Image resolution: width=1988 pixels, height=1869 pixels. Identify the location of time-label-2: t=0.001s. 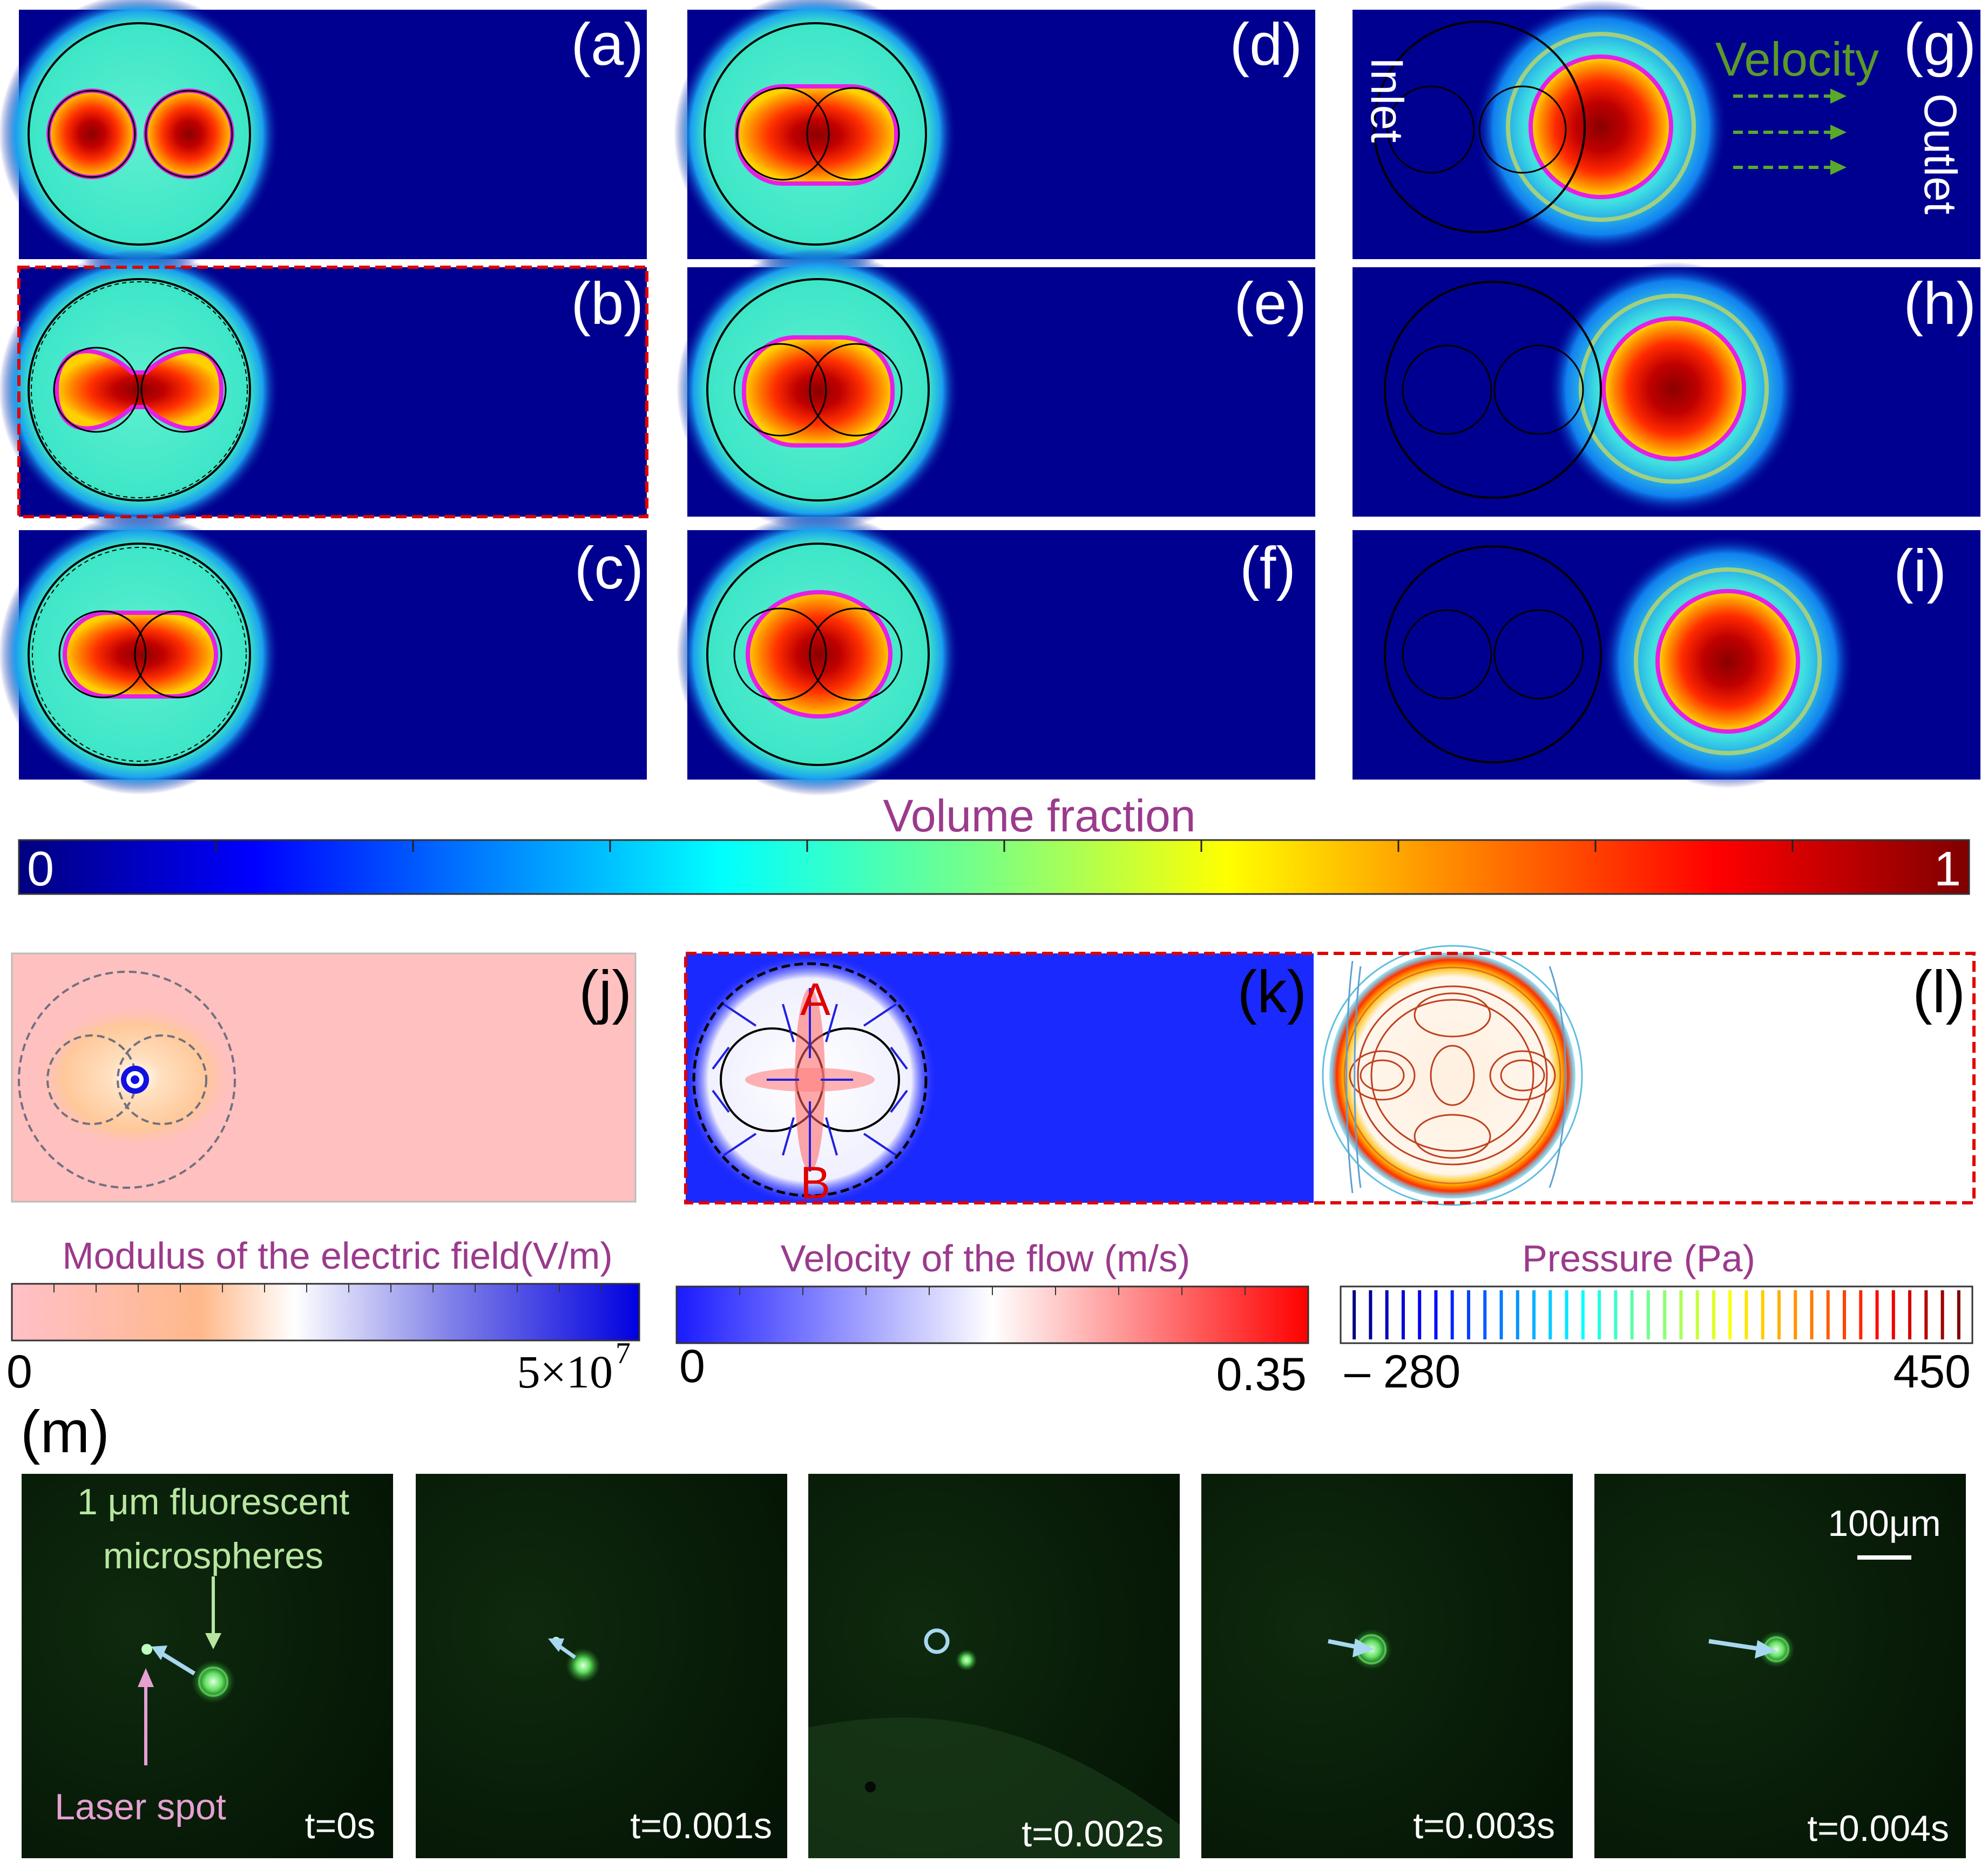
(701, 1825).